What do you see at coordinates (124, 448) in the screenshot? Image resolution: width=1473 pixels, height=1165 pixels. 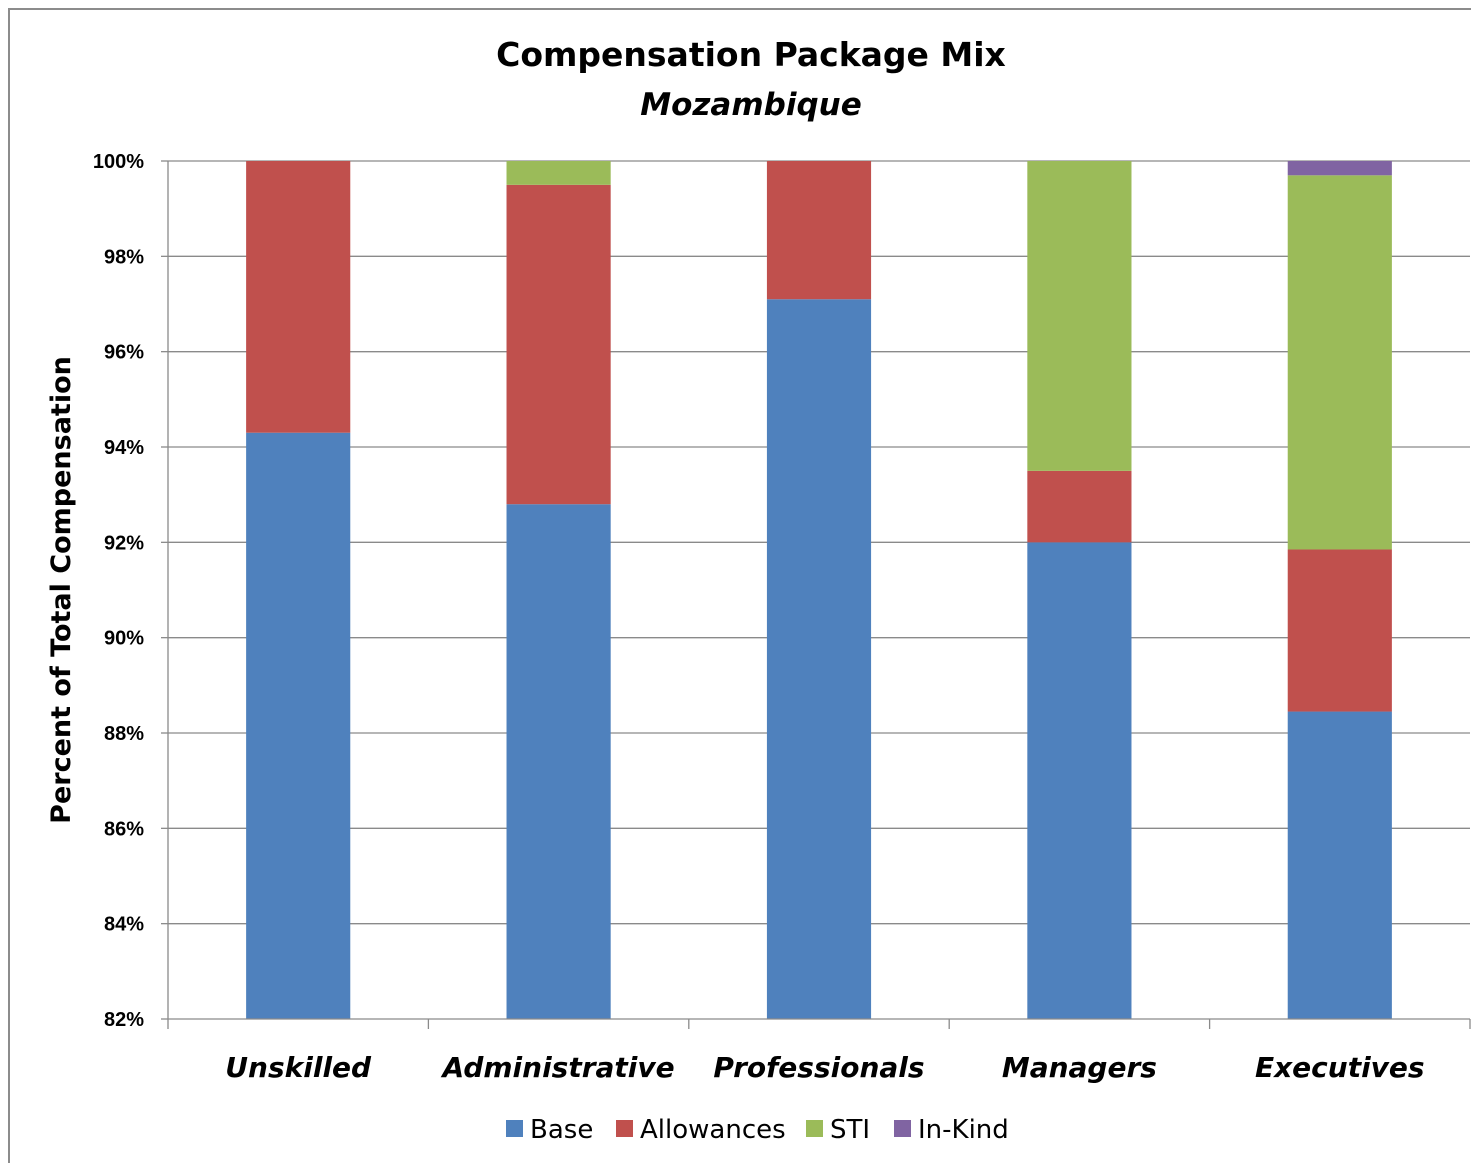 I see `y-tick-label: 94%` at bounding box center [124, 448].